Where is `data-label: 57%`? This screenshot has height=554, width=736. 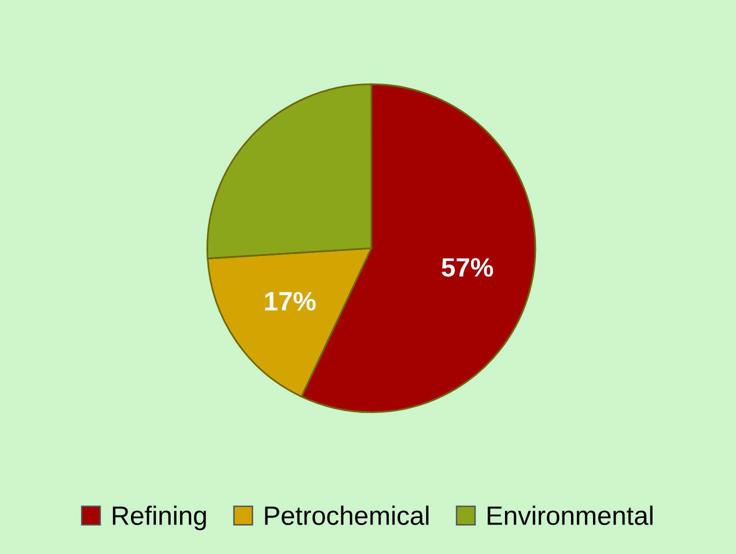 data-label: 57% is located at coordinates (468, 267).